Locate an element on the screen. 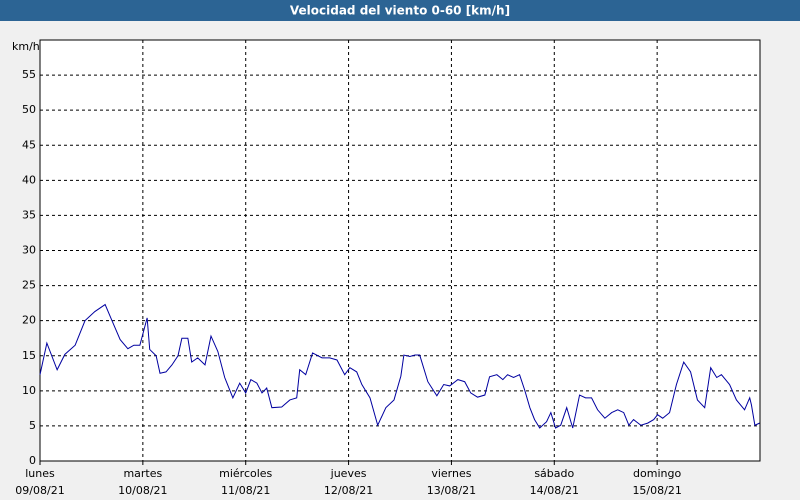 The image size is (800, 500). x-tick-label: 14/08/21 is located at coordinates (554, 490).